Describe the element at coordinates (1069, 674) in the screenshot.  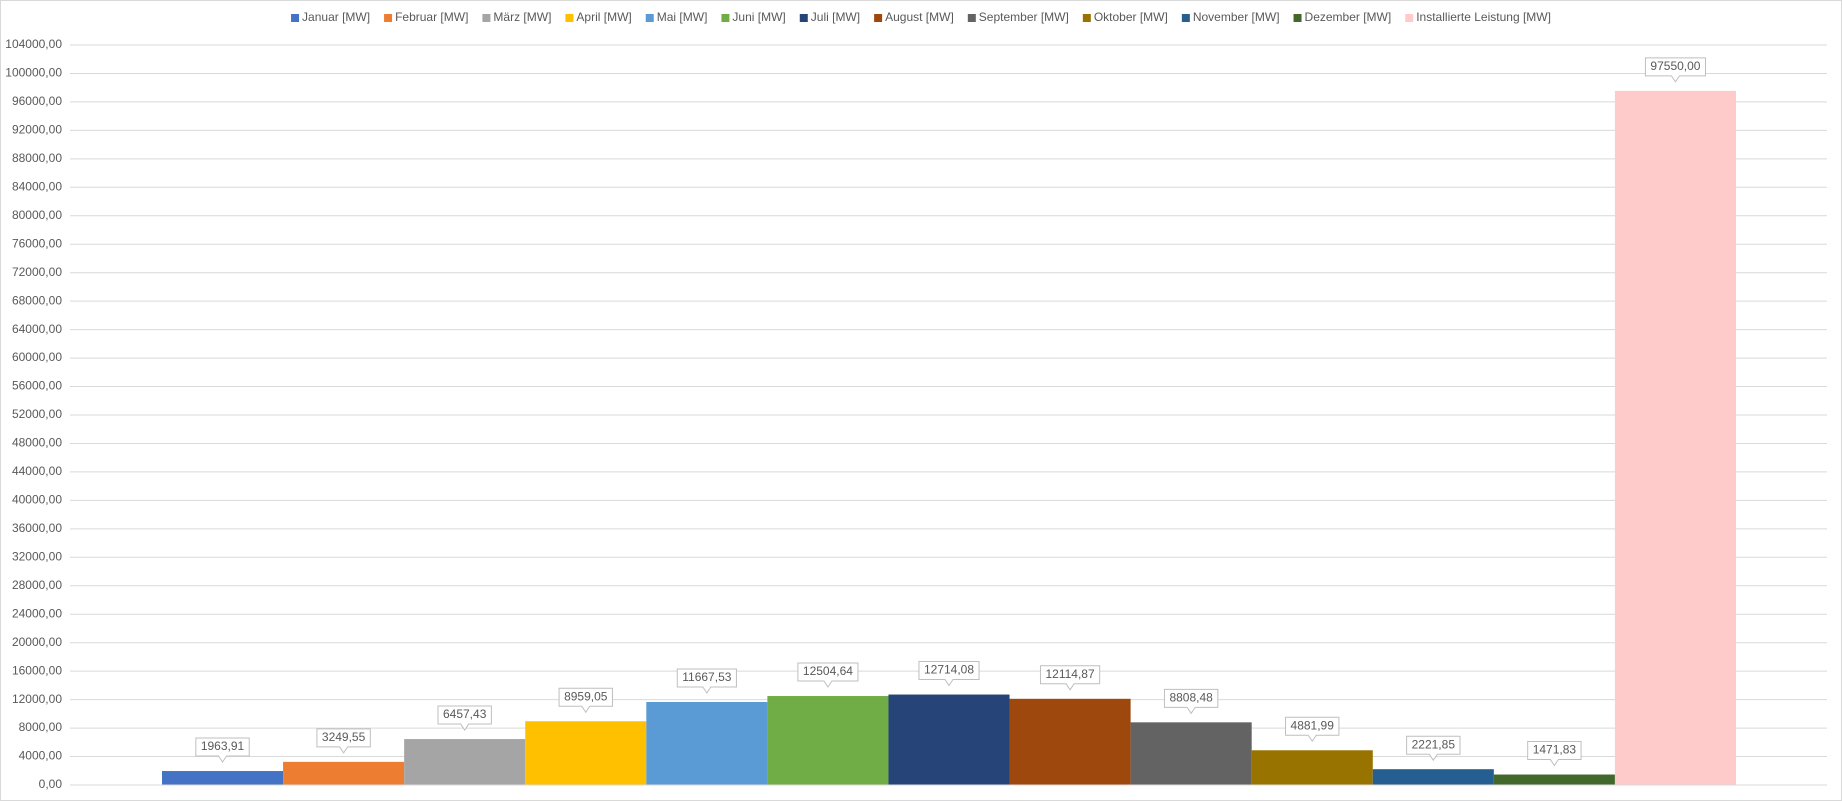
I see `value-label: 12114,87` at that location.